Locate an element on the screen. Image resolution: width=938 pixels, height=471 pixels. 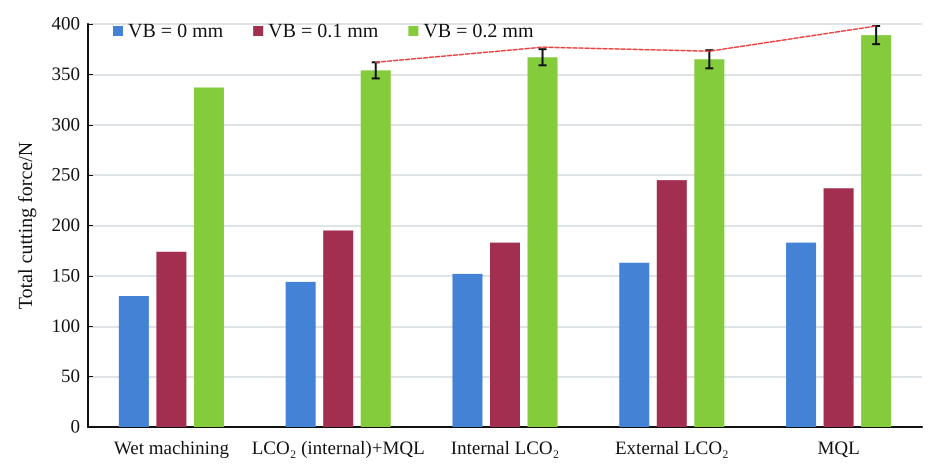
legend-label: VB = 0.2 mm is located at coordinates (478, 31).